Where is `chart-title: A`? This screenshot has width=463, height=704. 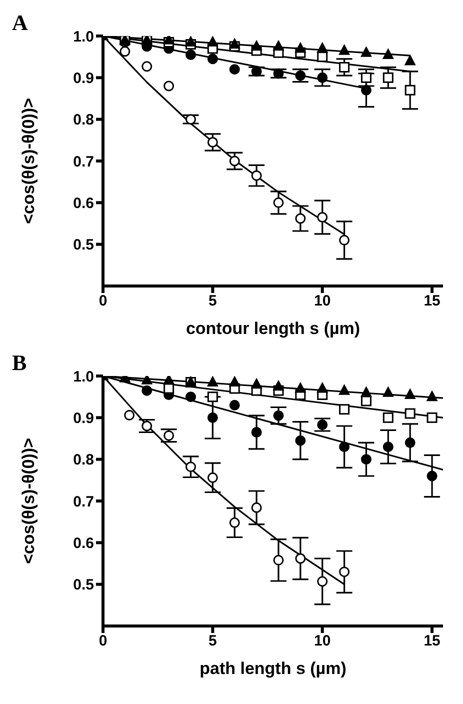 chart-title: A is located at coordinates (20, 23).